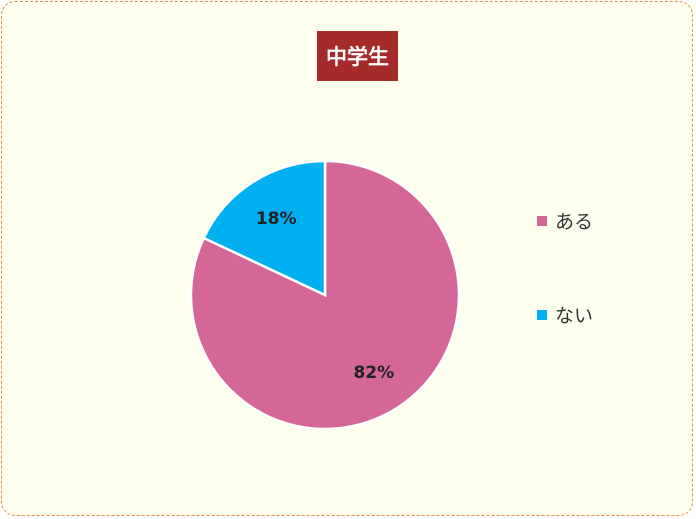 This screenshot has height=519, width=696. What do you see at coordinates (373, 373) in the screenshot?
I see `data-label-0: 82%` at bounding box center [373, 373].